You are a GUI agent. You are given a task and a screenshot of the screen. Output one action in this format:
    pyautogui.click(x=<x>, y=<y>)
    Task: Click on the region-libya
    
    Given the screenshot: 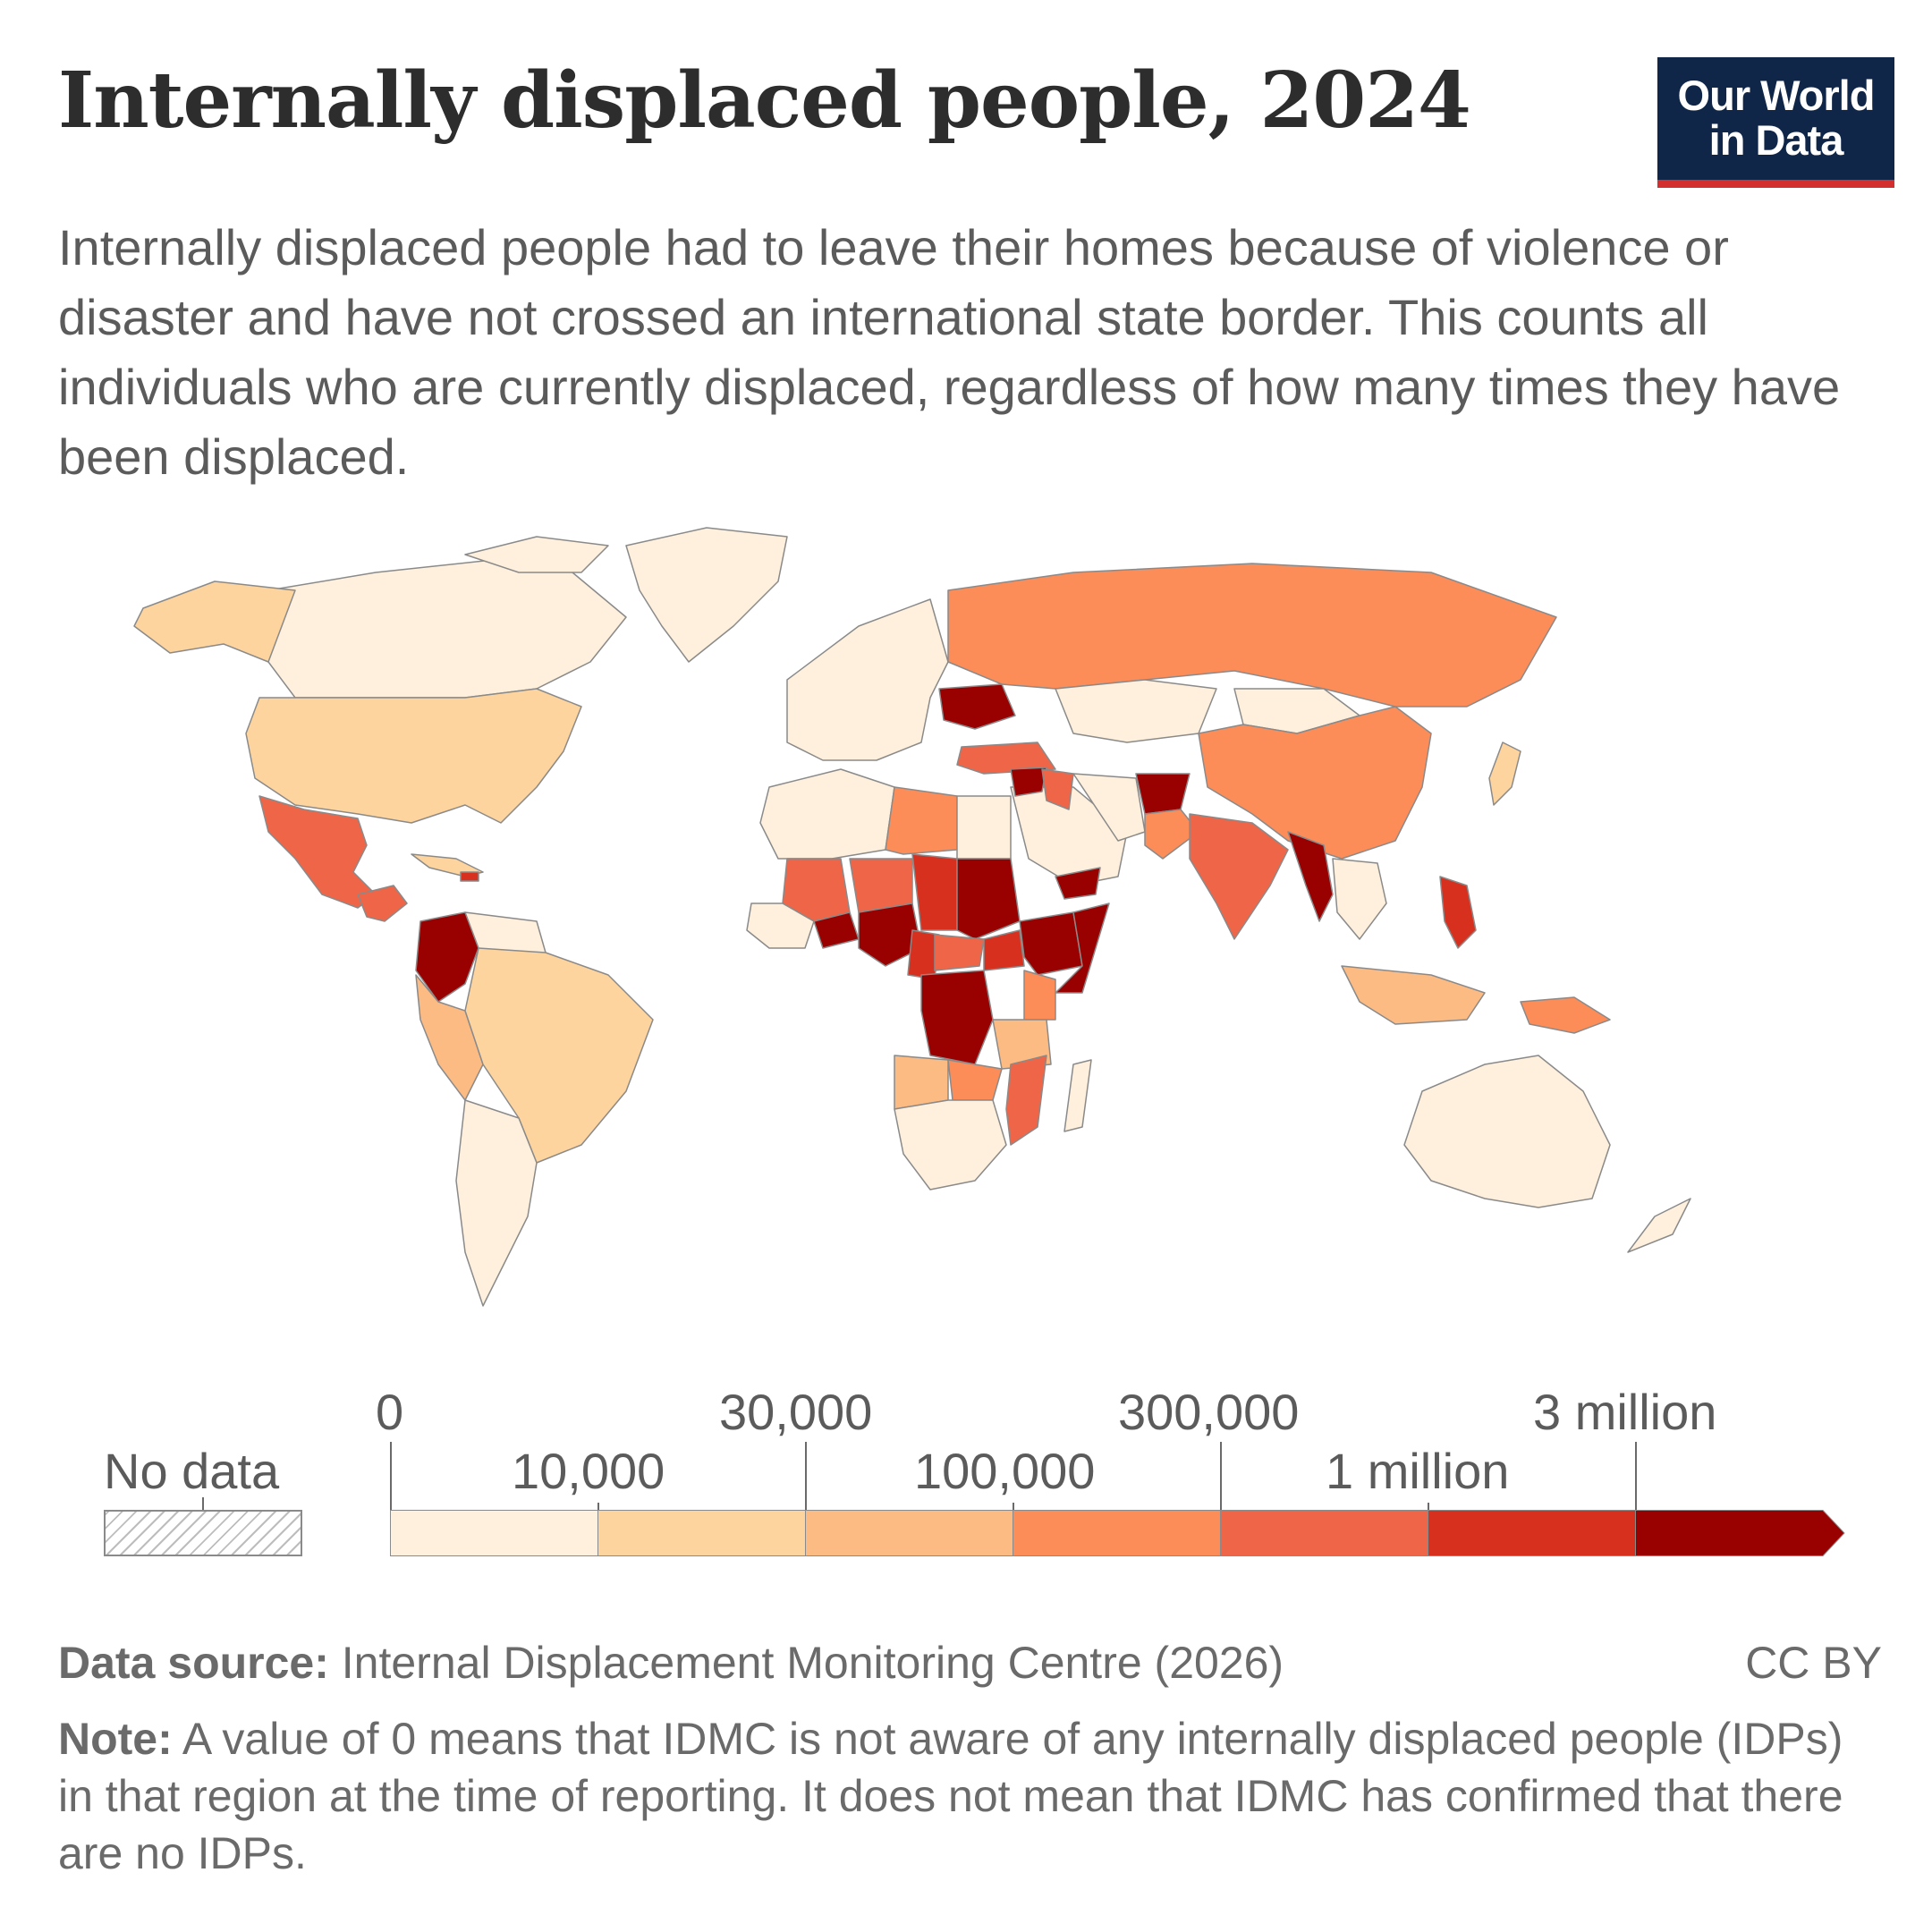 What is the action you would take?
    pyautogui.click(x=921, y=820)
    